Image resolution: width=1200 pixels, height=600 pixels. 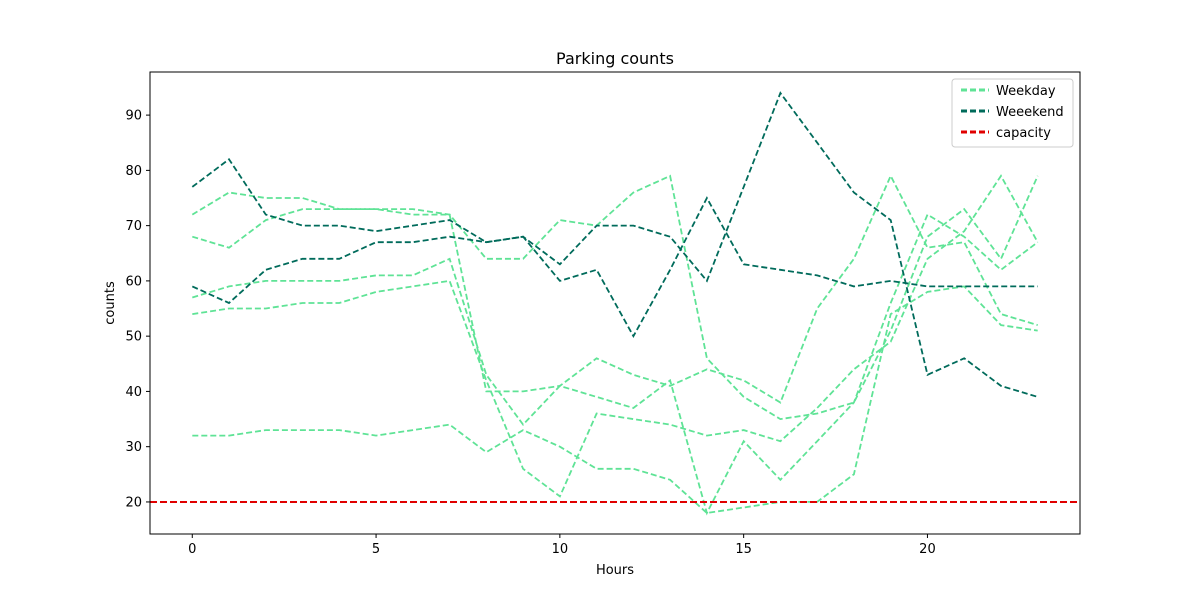 What do you see at coordinates (133, 502) in the screenshot?
I see `y-tick-label: 20` at bounding box center [133, 502].